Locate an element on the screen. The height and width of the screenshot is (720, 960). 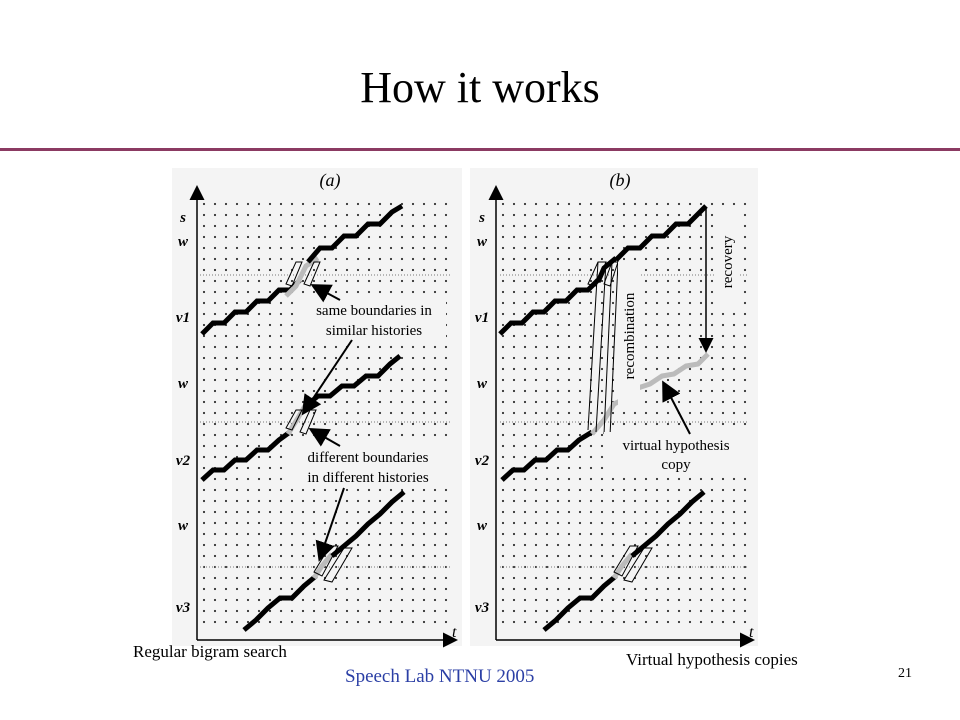
panel-b-recombination-line is located at coordinates (593, 346).